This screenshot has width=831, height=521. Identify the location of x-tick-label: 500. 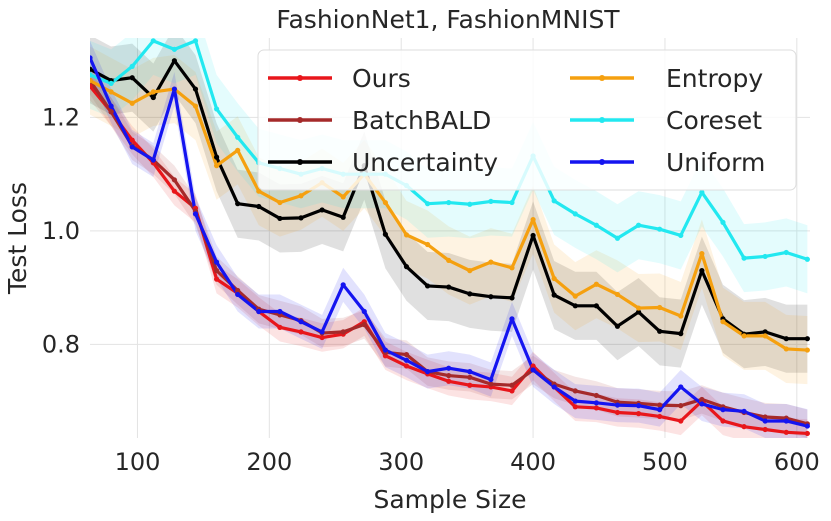
(665, 462).